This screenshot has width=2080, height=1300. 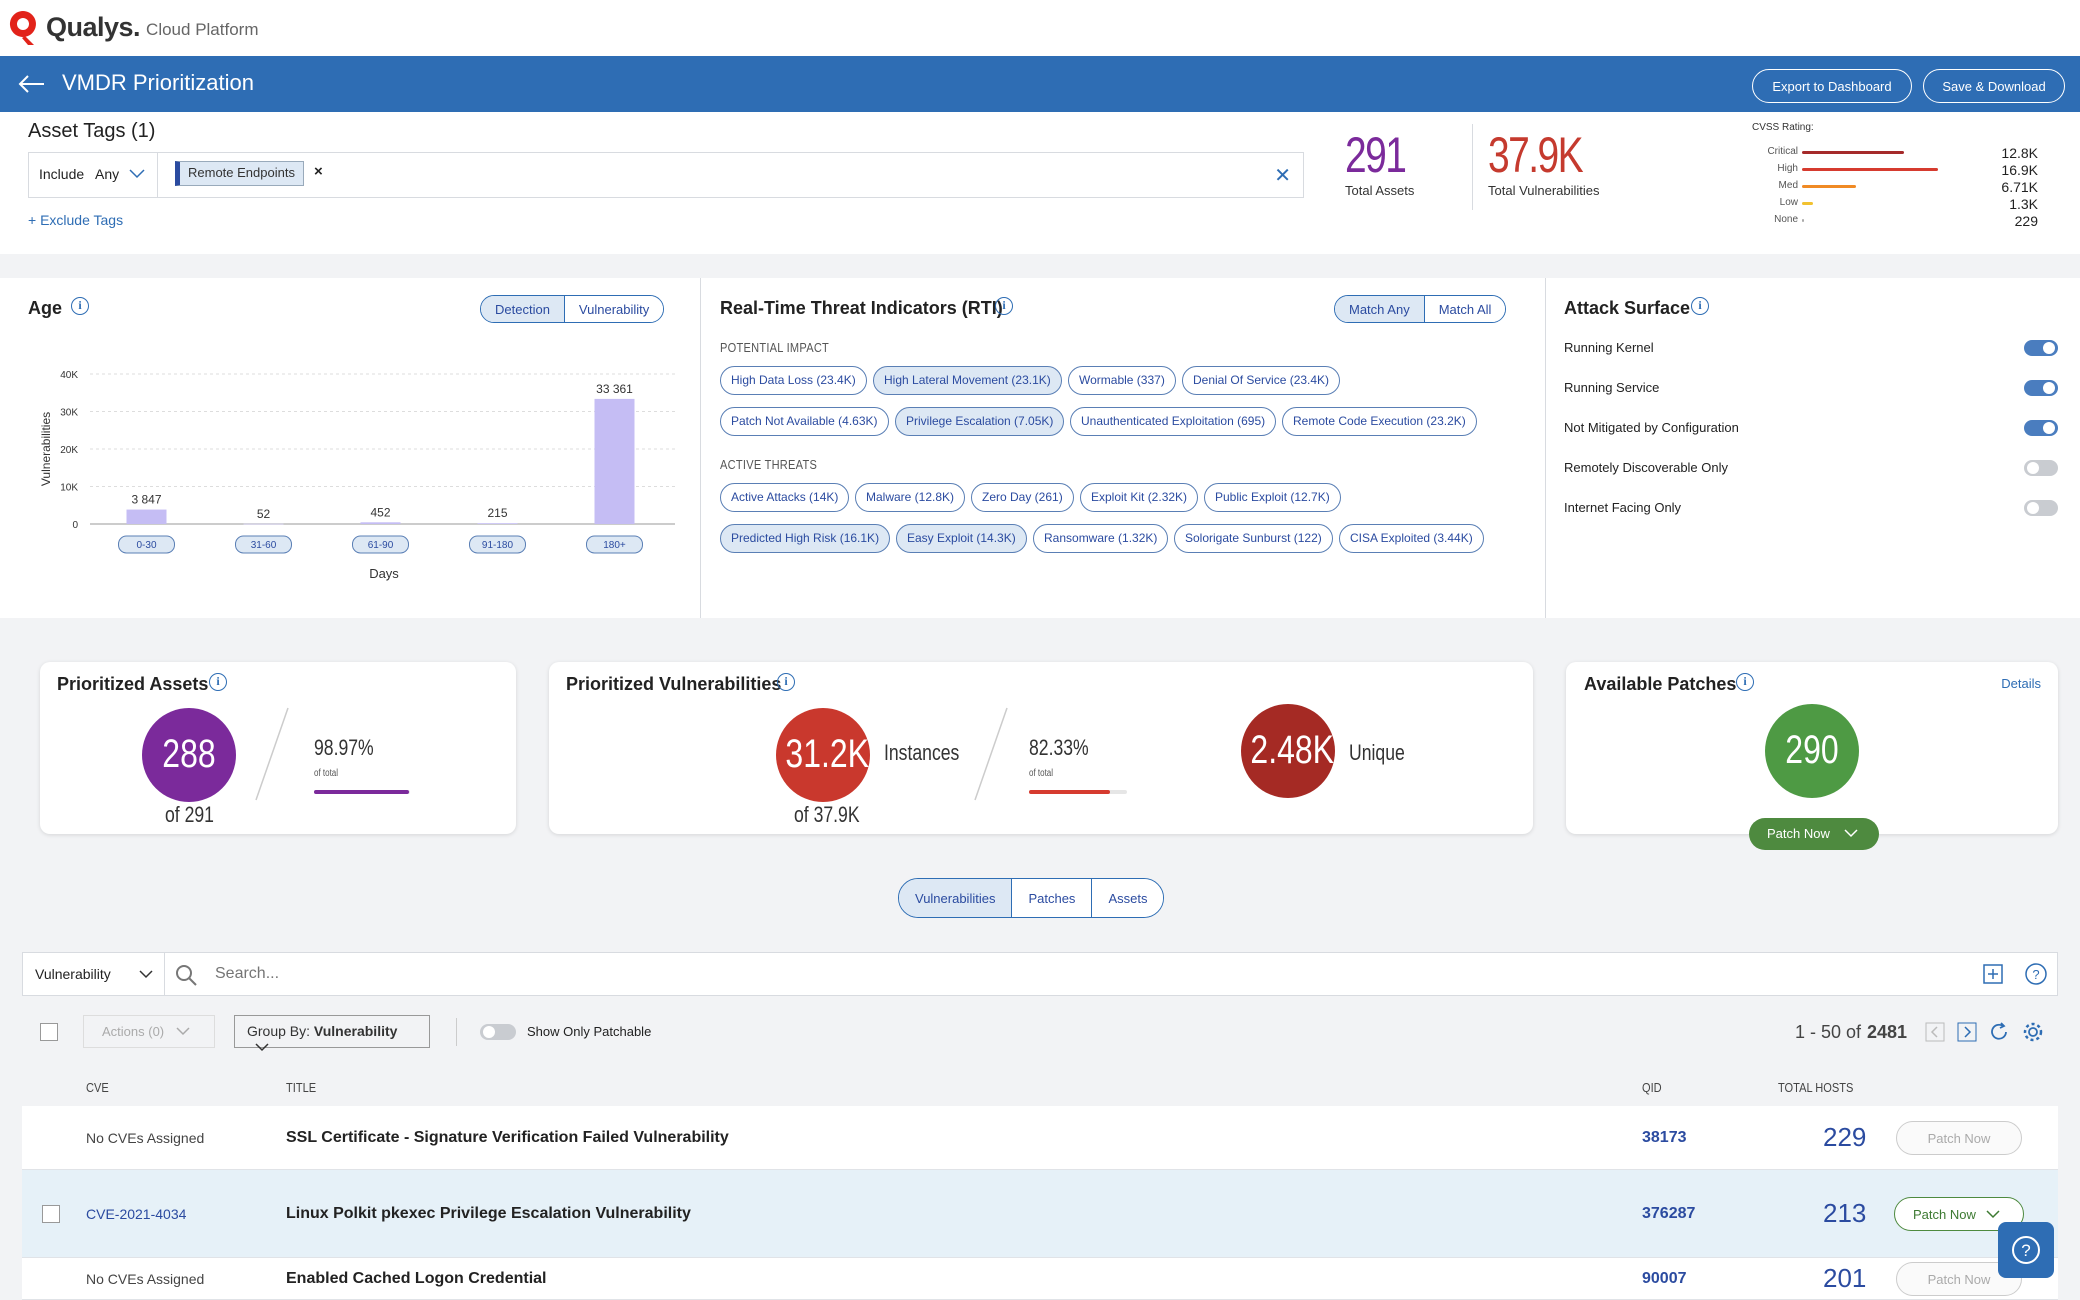 I want to click on select-all-checkbox, so click(x=49, y=1032).